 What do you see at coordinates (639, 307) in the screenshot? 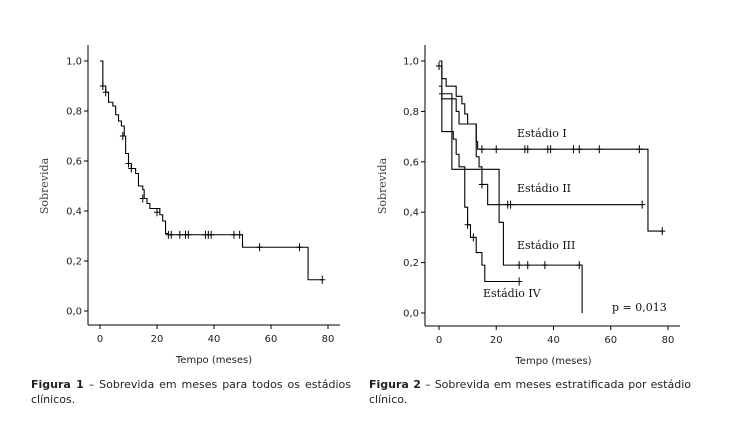
I see `p-value: p = 0,013` at bounding box center [639, 307].